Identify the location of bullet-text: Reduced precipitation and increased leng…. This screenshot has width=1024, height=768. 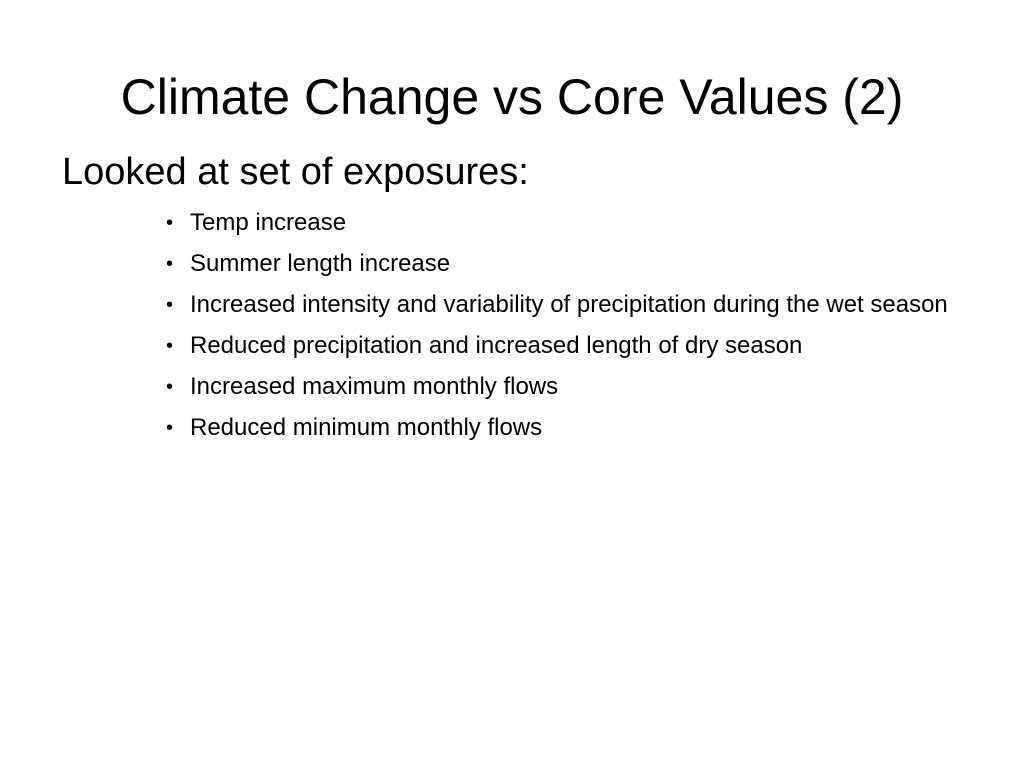
(496, 345).